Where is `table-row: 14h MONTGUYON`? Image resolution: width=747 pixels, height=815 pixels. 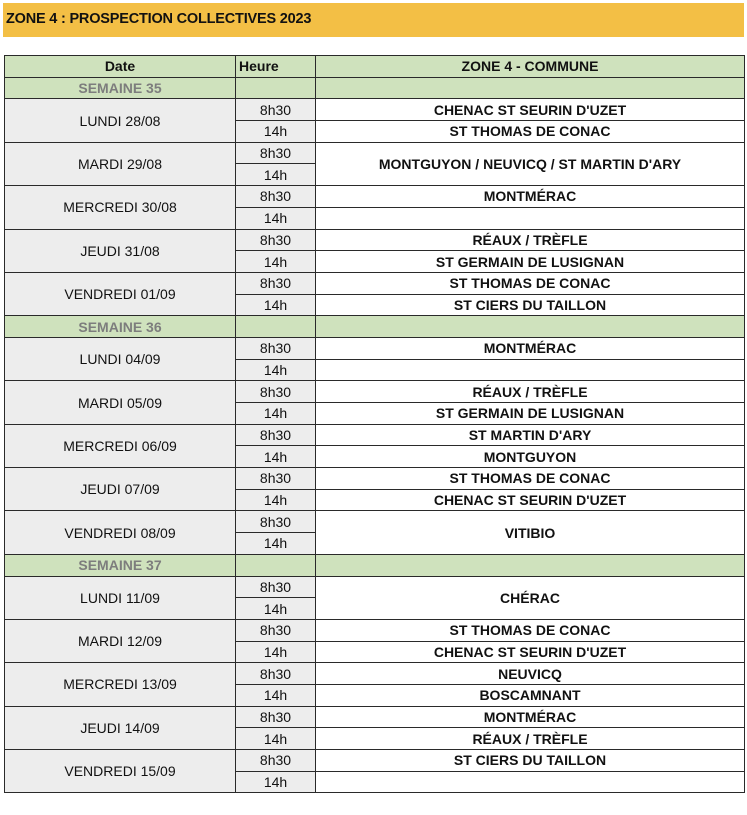
table-row: 14h MONTGUYON is located at coordinates (375, 457).